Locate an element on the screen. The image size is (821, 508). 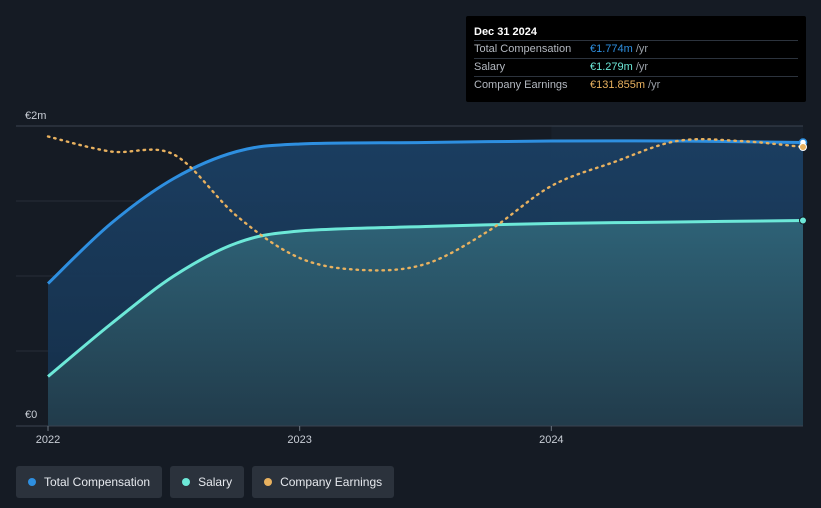
tooltip-label: Company Earnings is located at coordinates (521, 85).